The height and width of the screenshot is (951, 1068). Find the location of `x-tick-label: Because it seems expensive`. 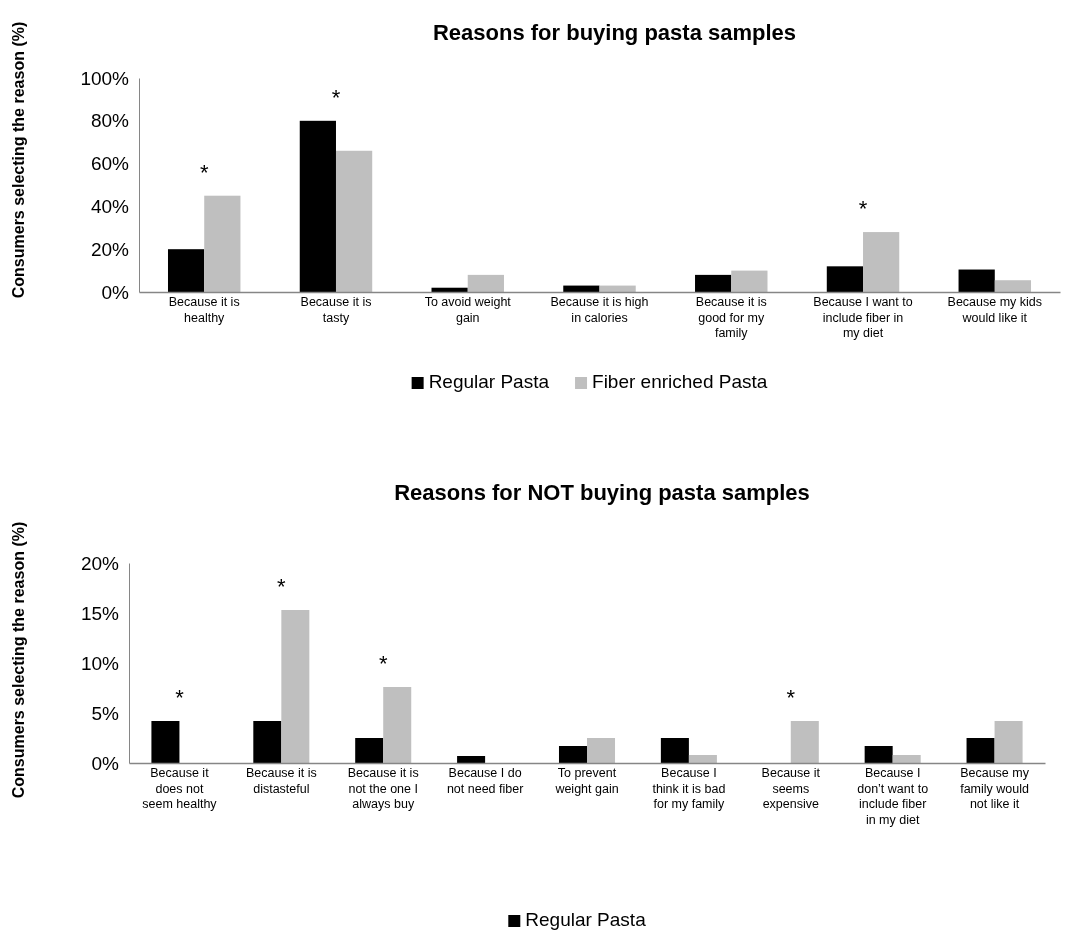

x-tick-label: Because it seems expensive is located at coordinates (791, 789).